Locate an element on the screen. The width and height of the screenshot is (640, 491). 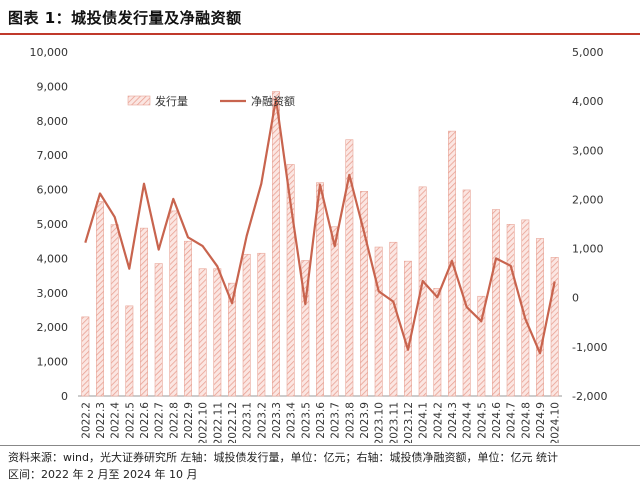
left-tick-label: 6,000 is located at coordinates (53, 190).